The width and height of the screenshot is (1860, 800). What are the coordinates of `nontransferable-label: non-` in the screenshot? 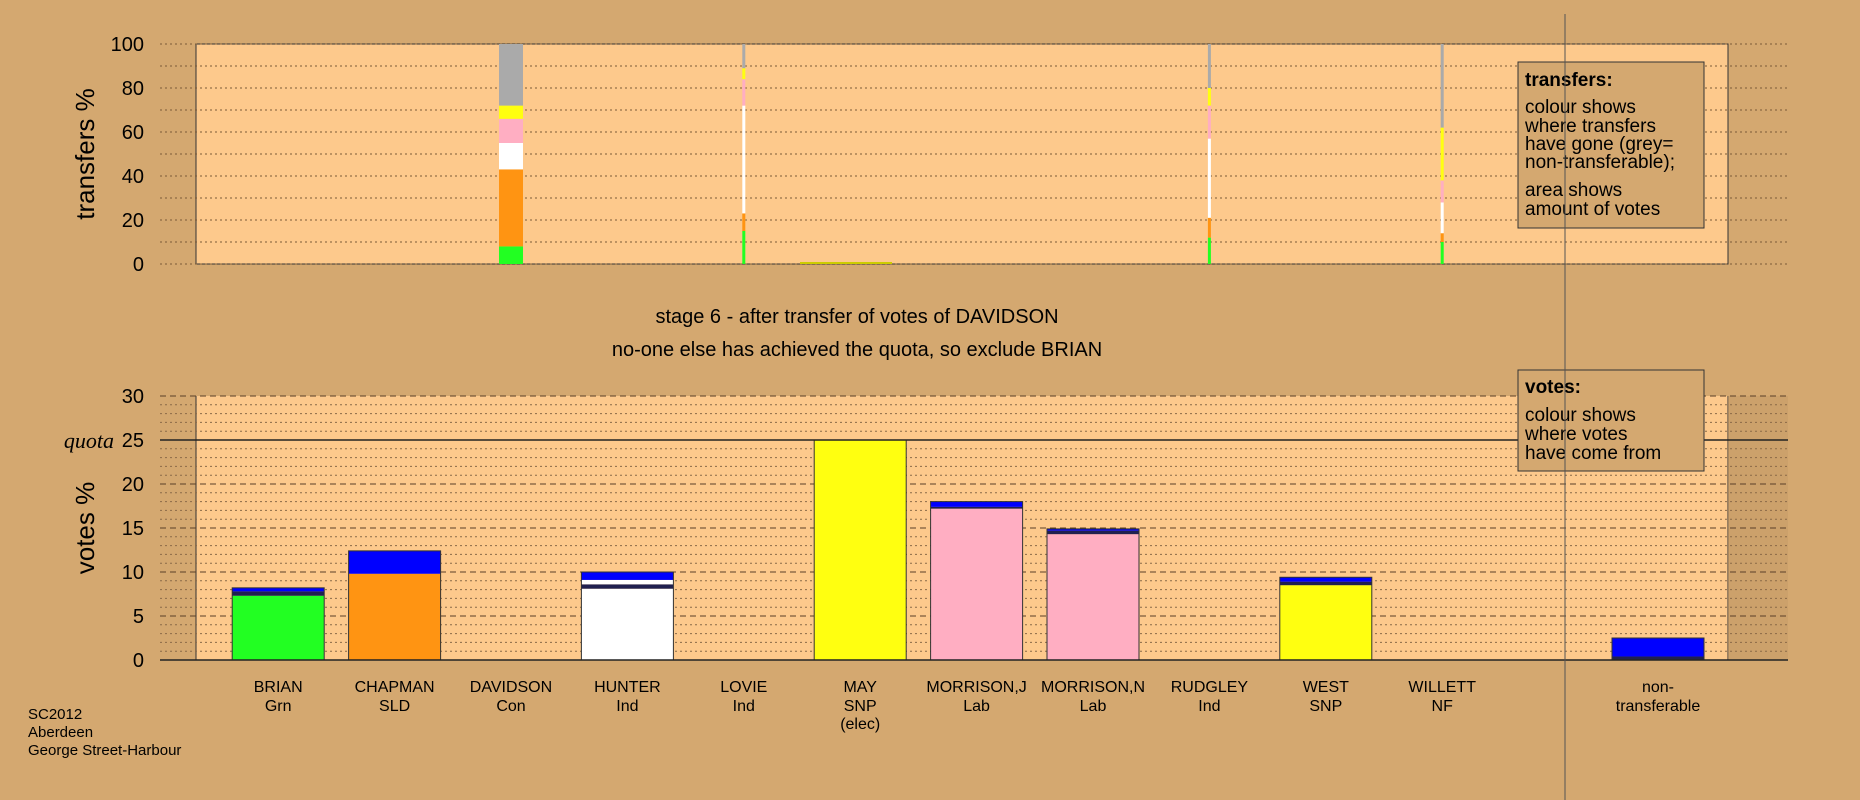 It's located at (1658, 687).